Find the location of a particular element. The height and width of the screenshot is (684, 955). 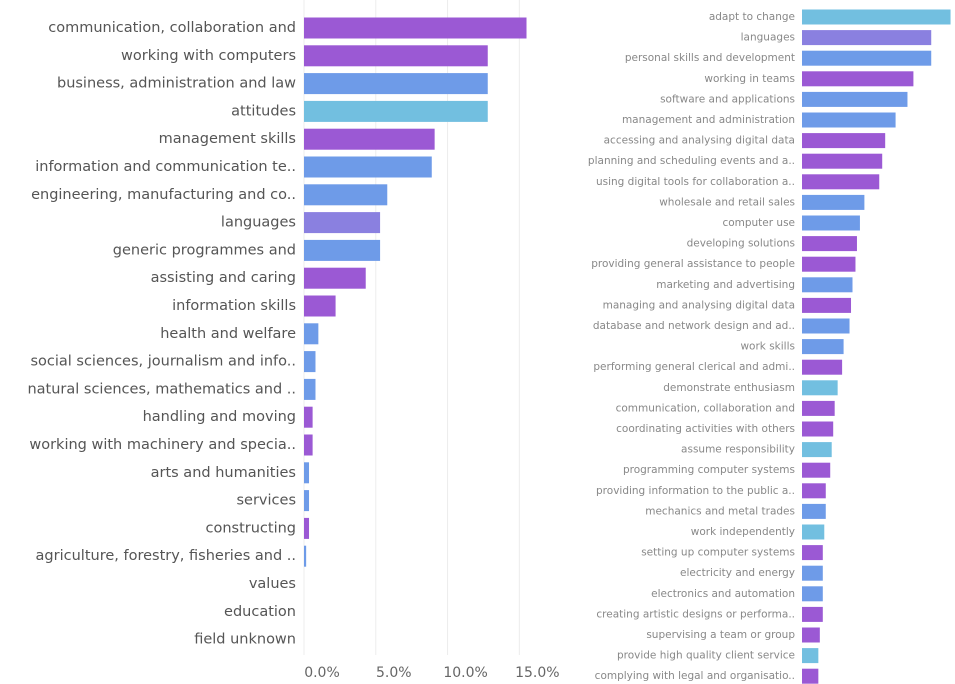

category-label: constructing is located at coordinates (250, 528).